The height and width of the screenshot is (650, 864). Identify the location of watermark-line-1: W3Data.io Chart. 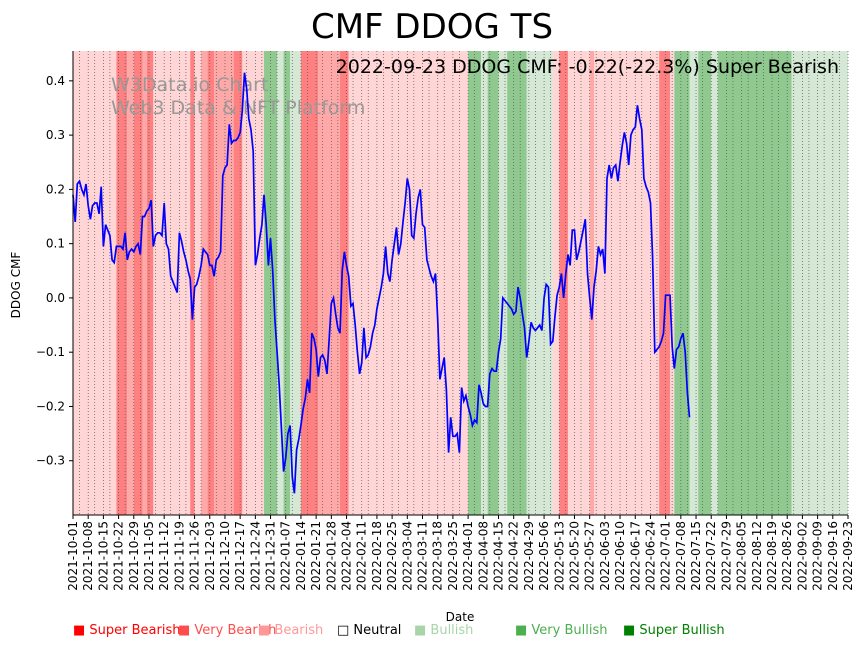
(189, 85).